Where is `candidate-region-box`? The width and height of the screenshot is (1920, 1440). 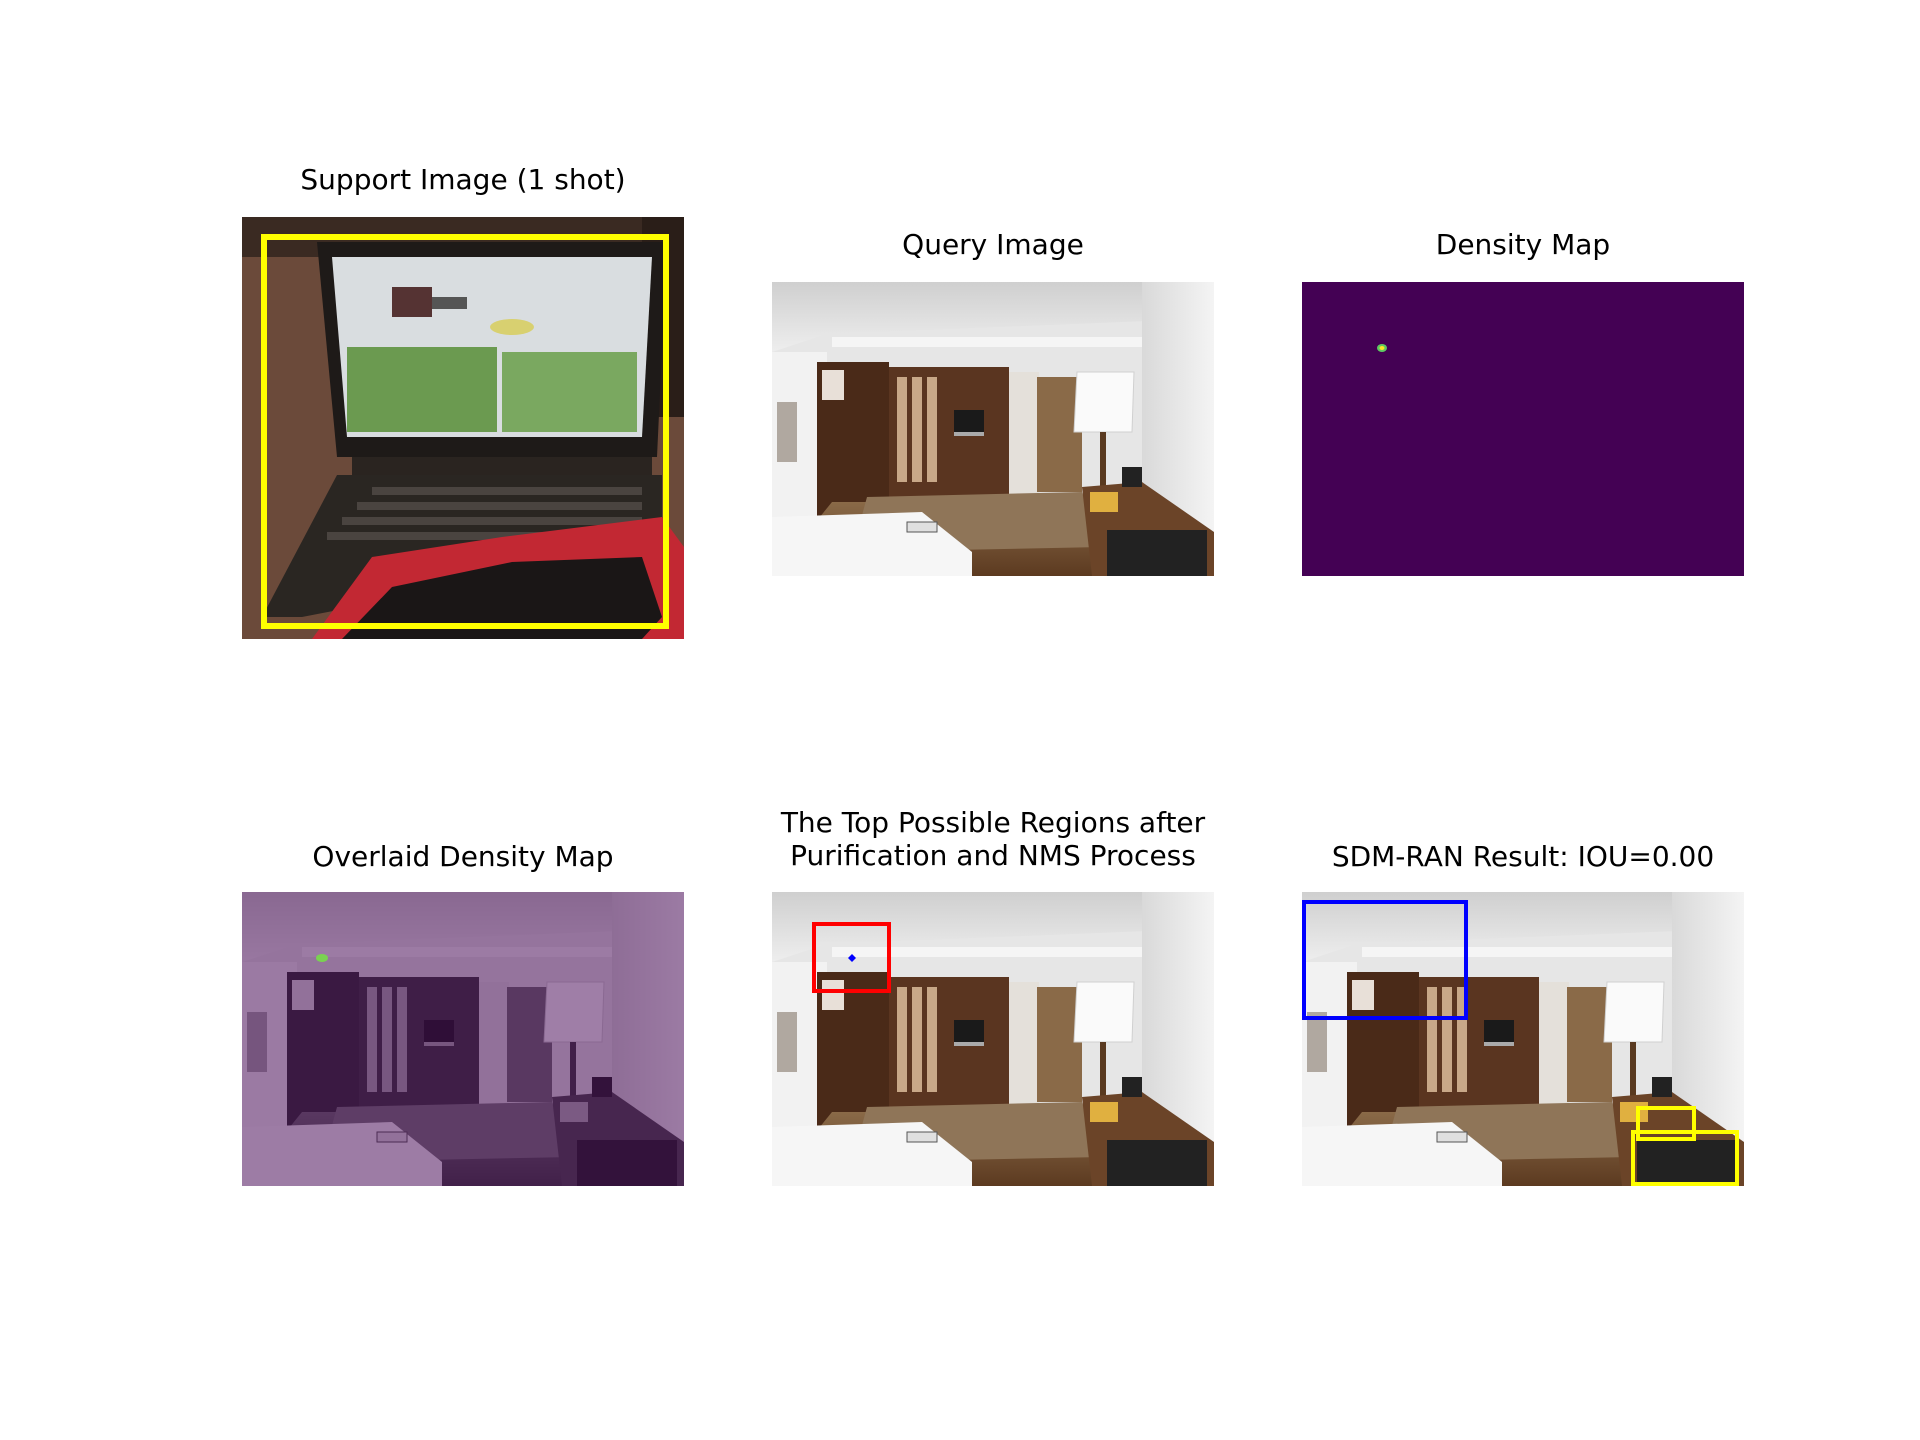 candidate-region-box is located at coordinates (851, 957).